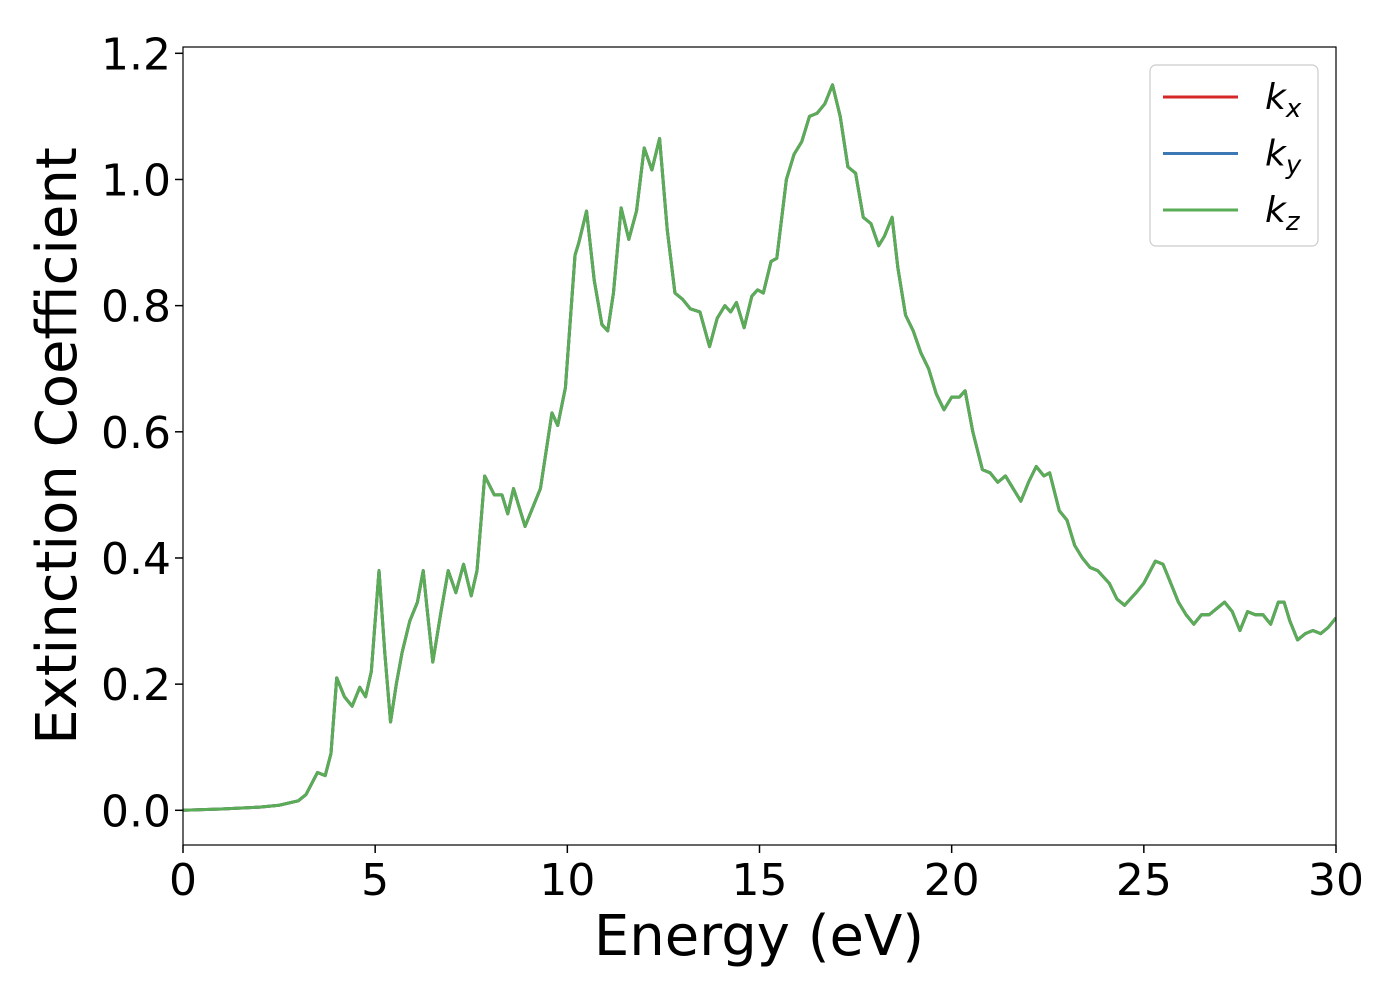 This screenshot has width=1400, height=1000. I want to click on y-axis-label: Extinction Coefficient, so click(57, 446).